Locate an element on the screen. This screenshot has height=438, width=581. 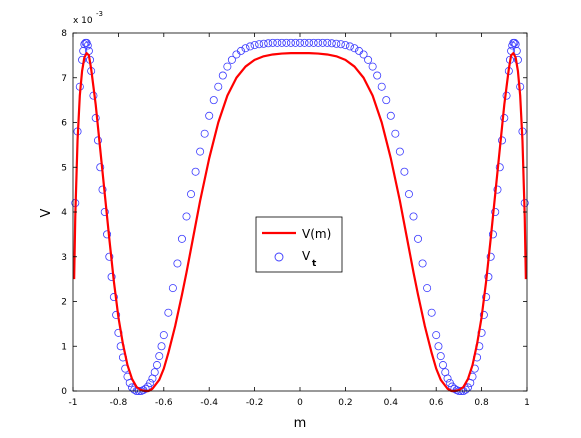
y-multiplier-exponent: -3 is located at coordinates (99, 14).